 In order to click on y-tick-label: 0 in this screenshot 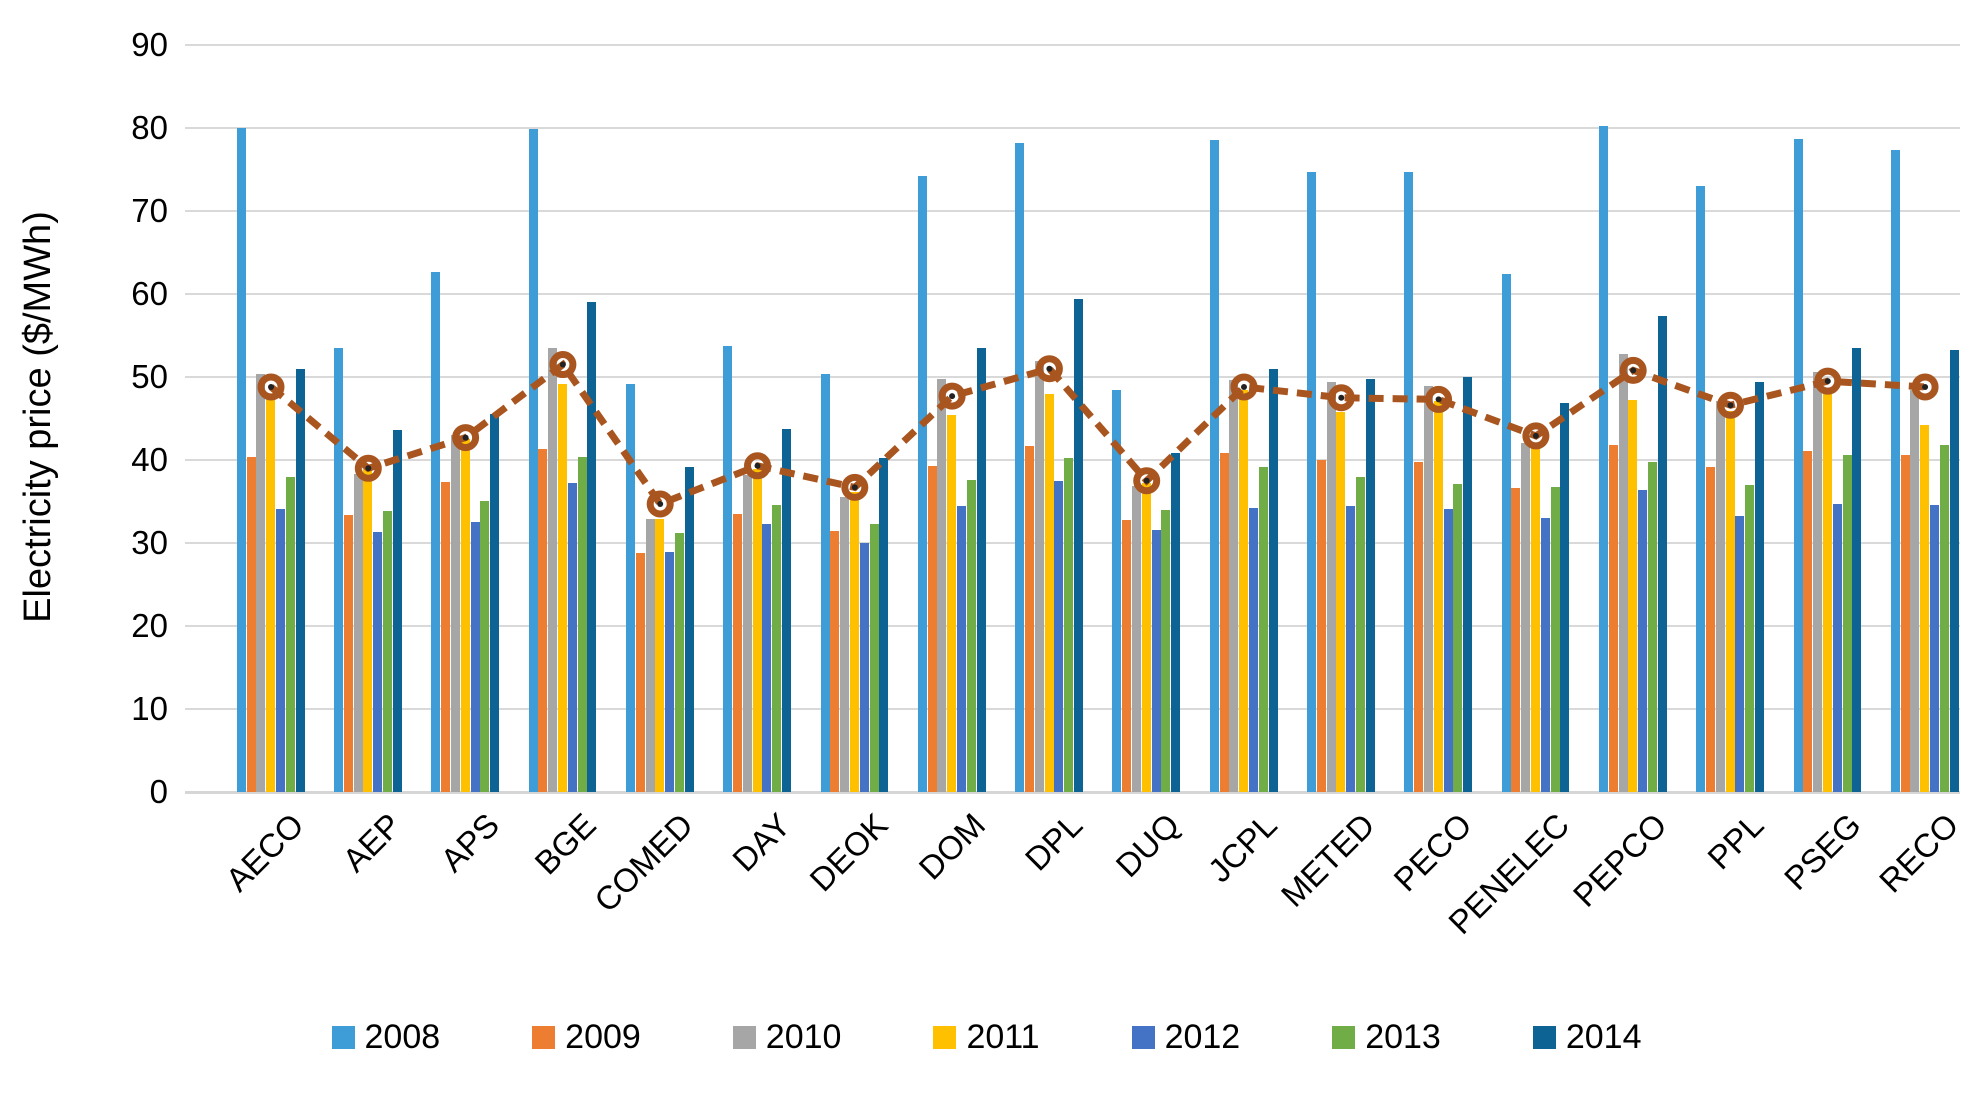, I will do `click(158, 791)`.